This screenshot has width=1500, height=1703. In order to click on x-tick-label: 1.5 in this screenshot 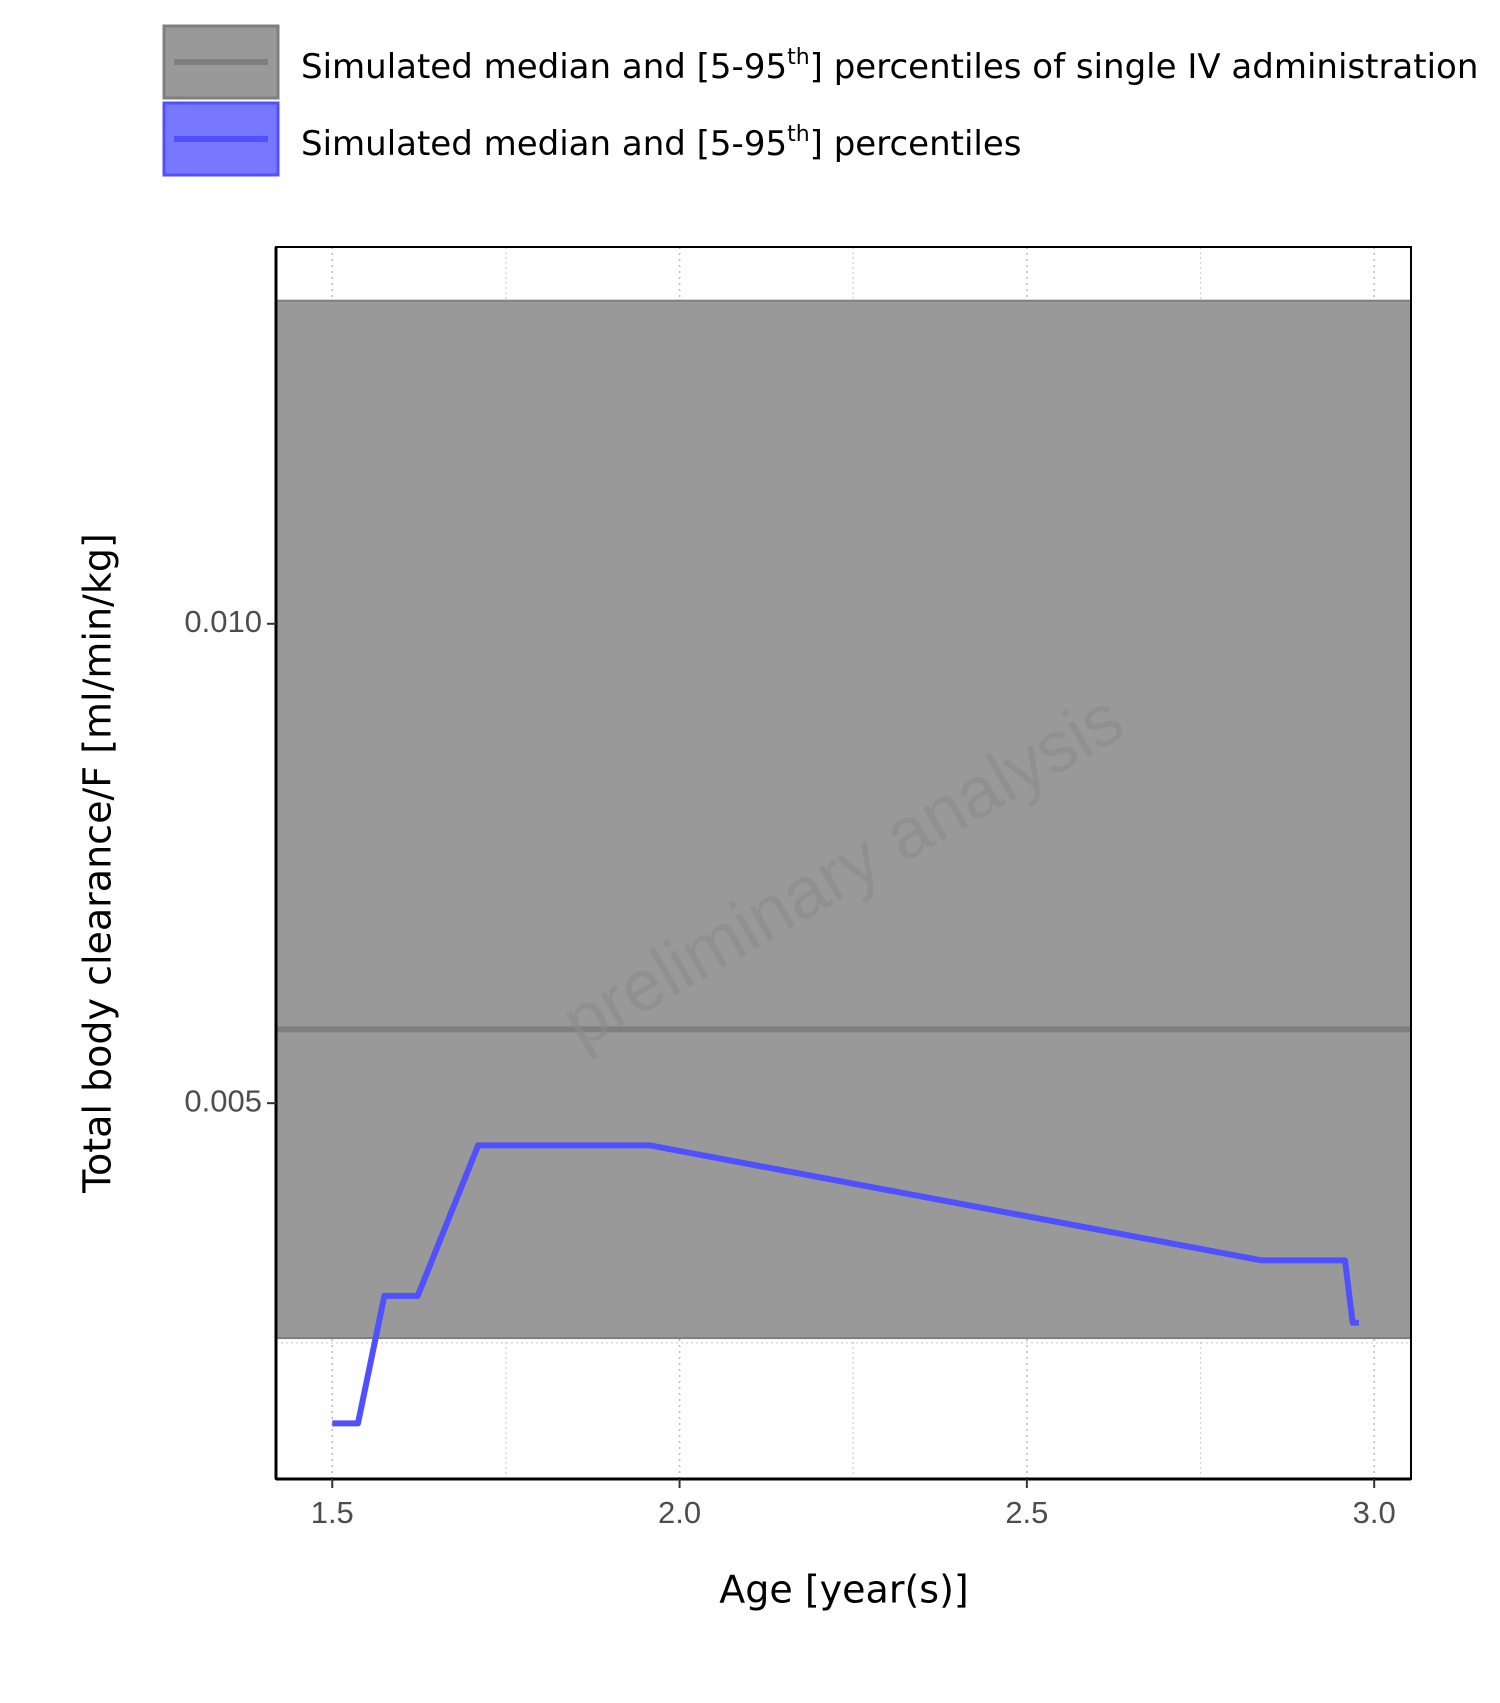, I will do `click(332, 1512)`.